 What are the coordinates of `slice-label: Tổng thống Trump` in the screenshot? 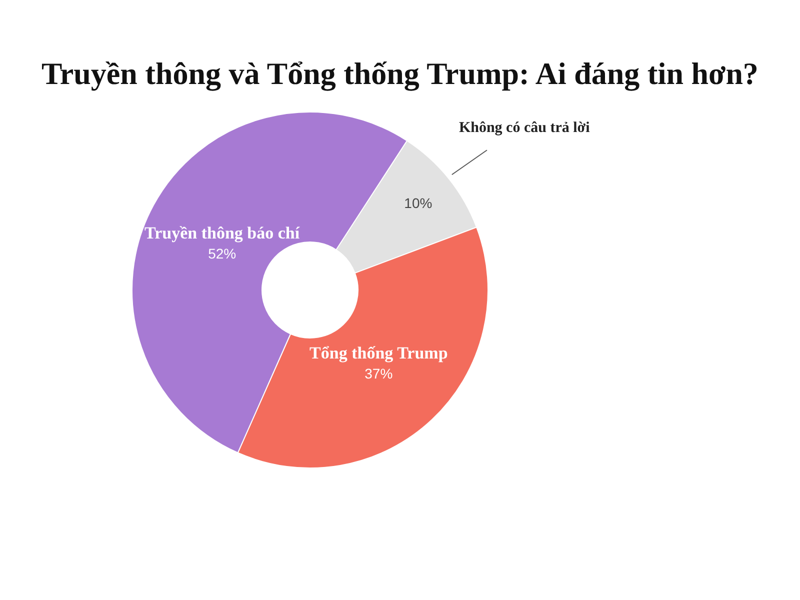 It's located at (379, 353).